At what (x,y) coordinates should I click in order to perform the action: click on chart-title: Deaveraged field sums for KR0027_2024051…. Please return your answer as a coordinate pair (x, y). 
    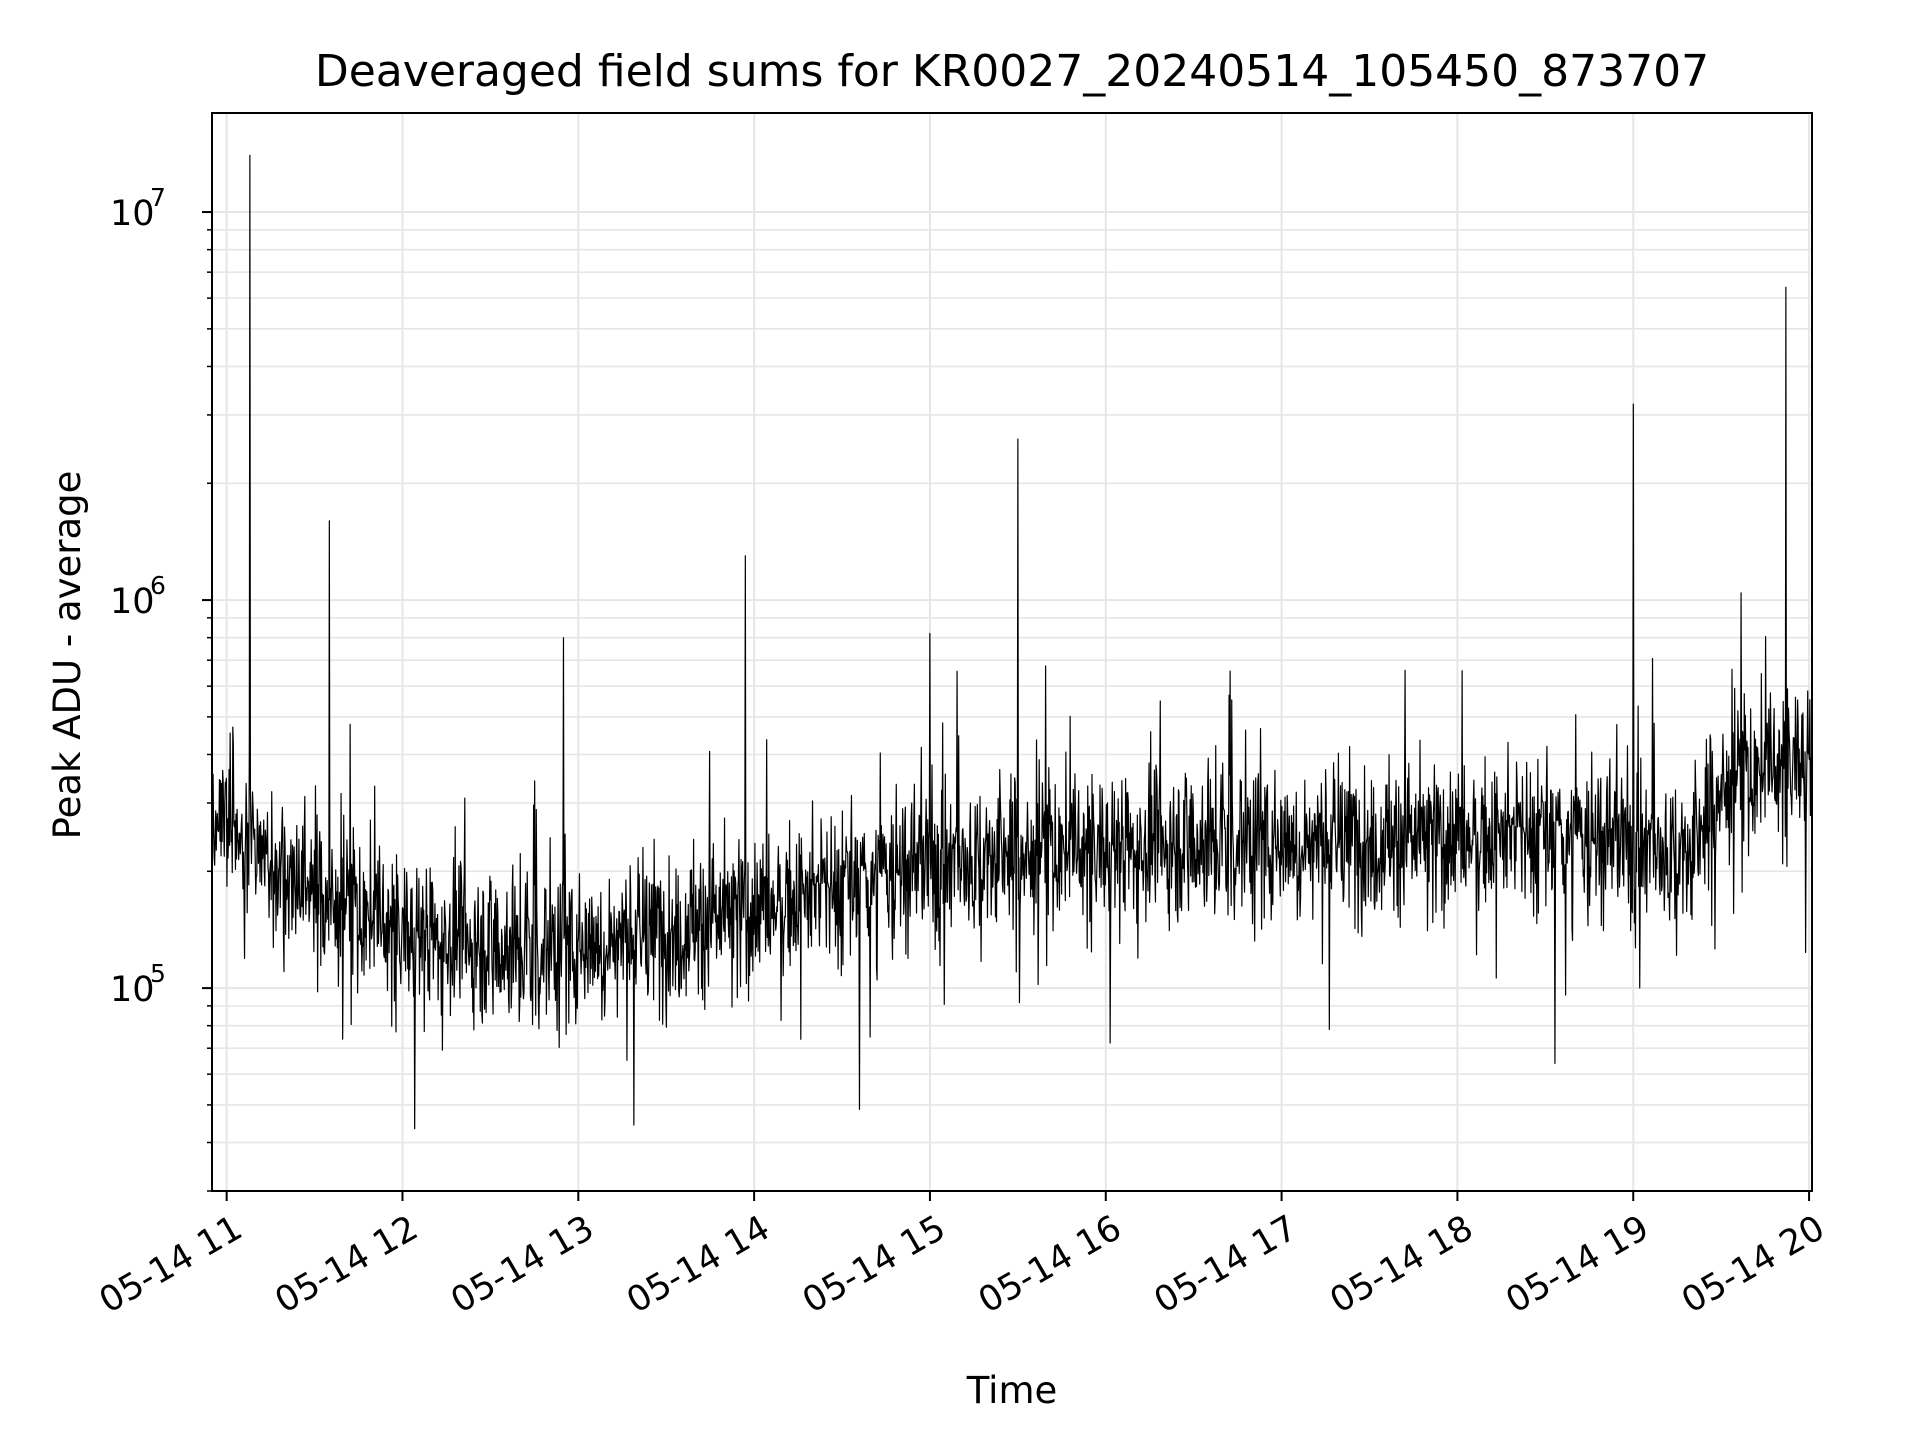
    Looking at the image, I should click on (1012, 71).